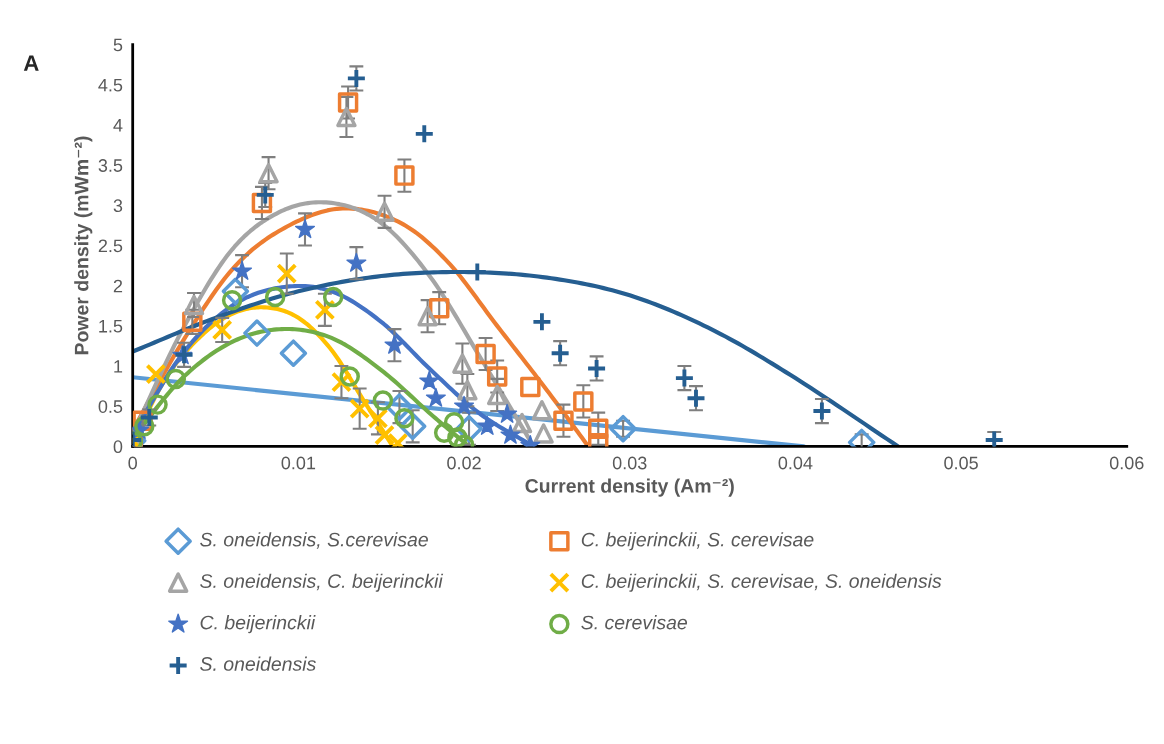 The height and width of the screenshot is (744, 1164). What do you see at coordinates (110, 406) in the screenshot?
I see `y-tick-label: 0.5` at bounding box center [110, 406].